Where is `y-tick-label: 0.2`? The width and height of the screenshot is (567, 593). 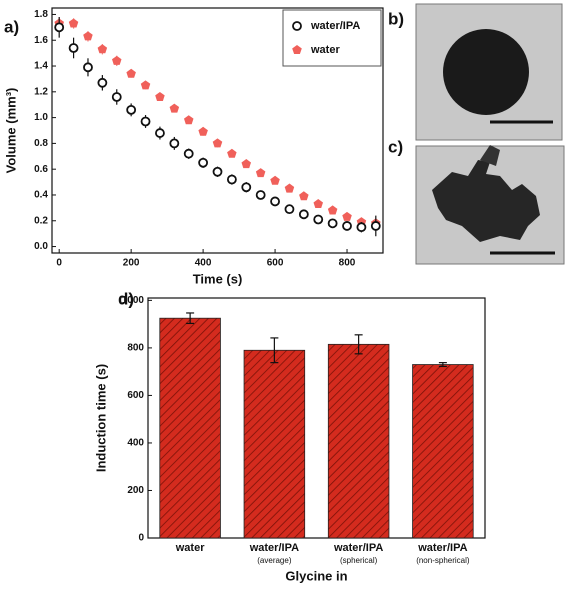
y-tick-label: 0.2 is located at coordinates (41, 220).